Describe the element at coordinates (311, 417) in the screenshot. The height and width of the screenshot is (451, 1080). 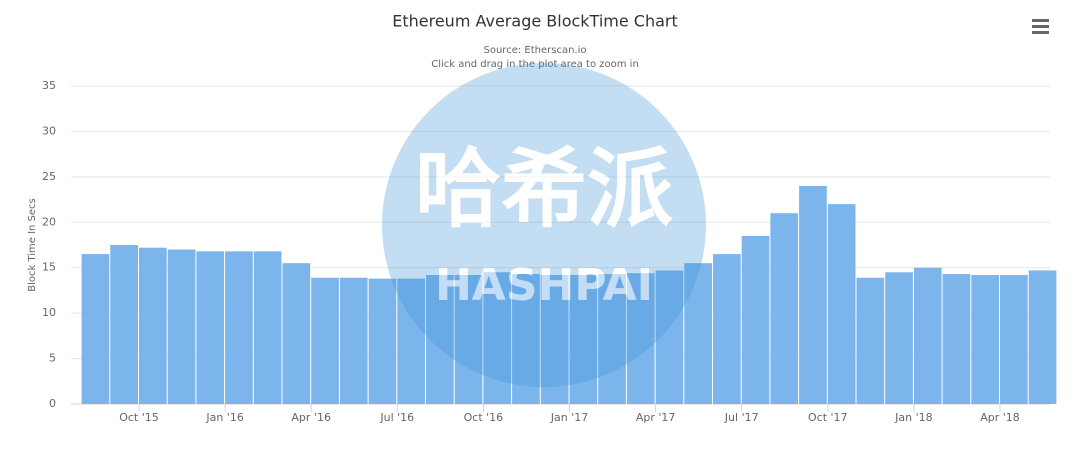
I see `x-tick-label: Apr '16` at that location.